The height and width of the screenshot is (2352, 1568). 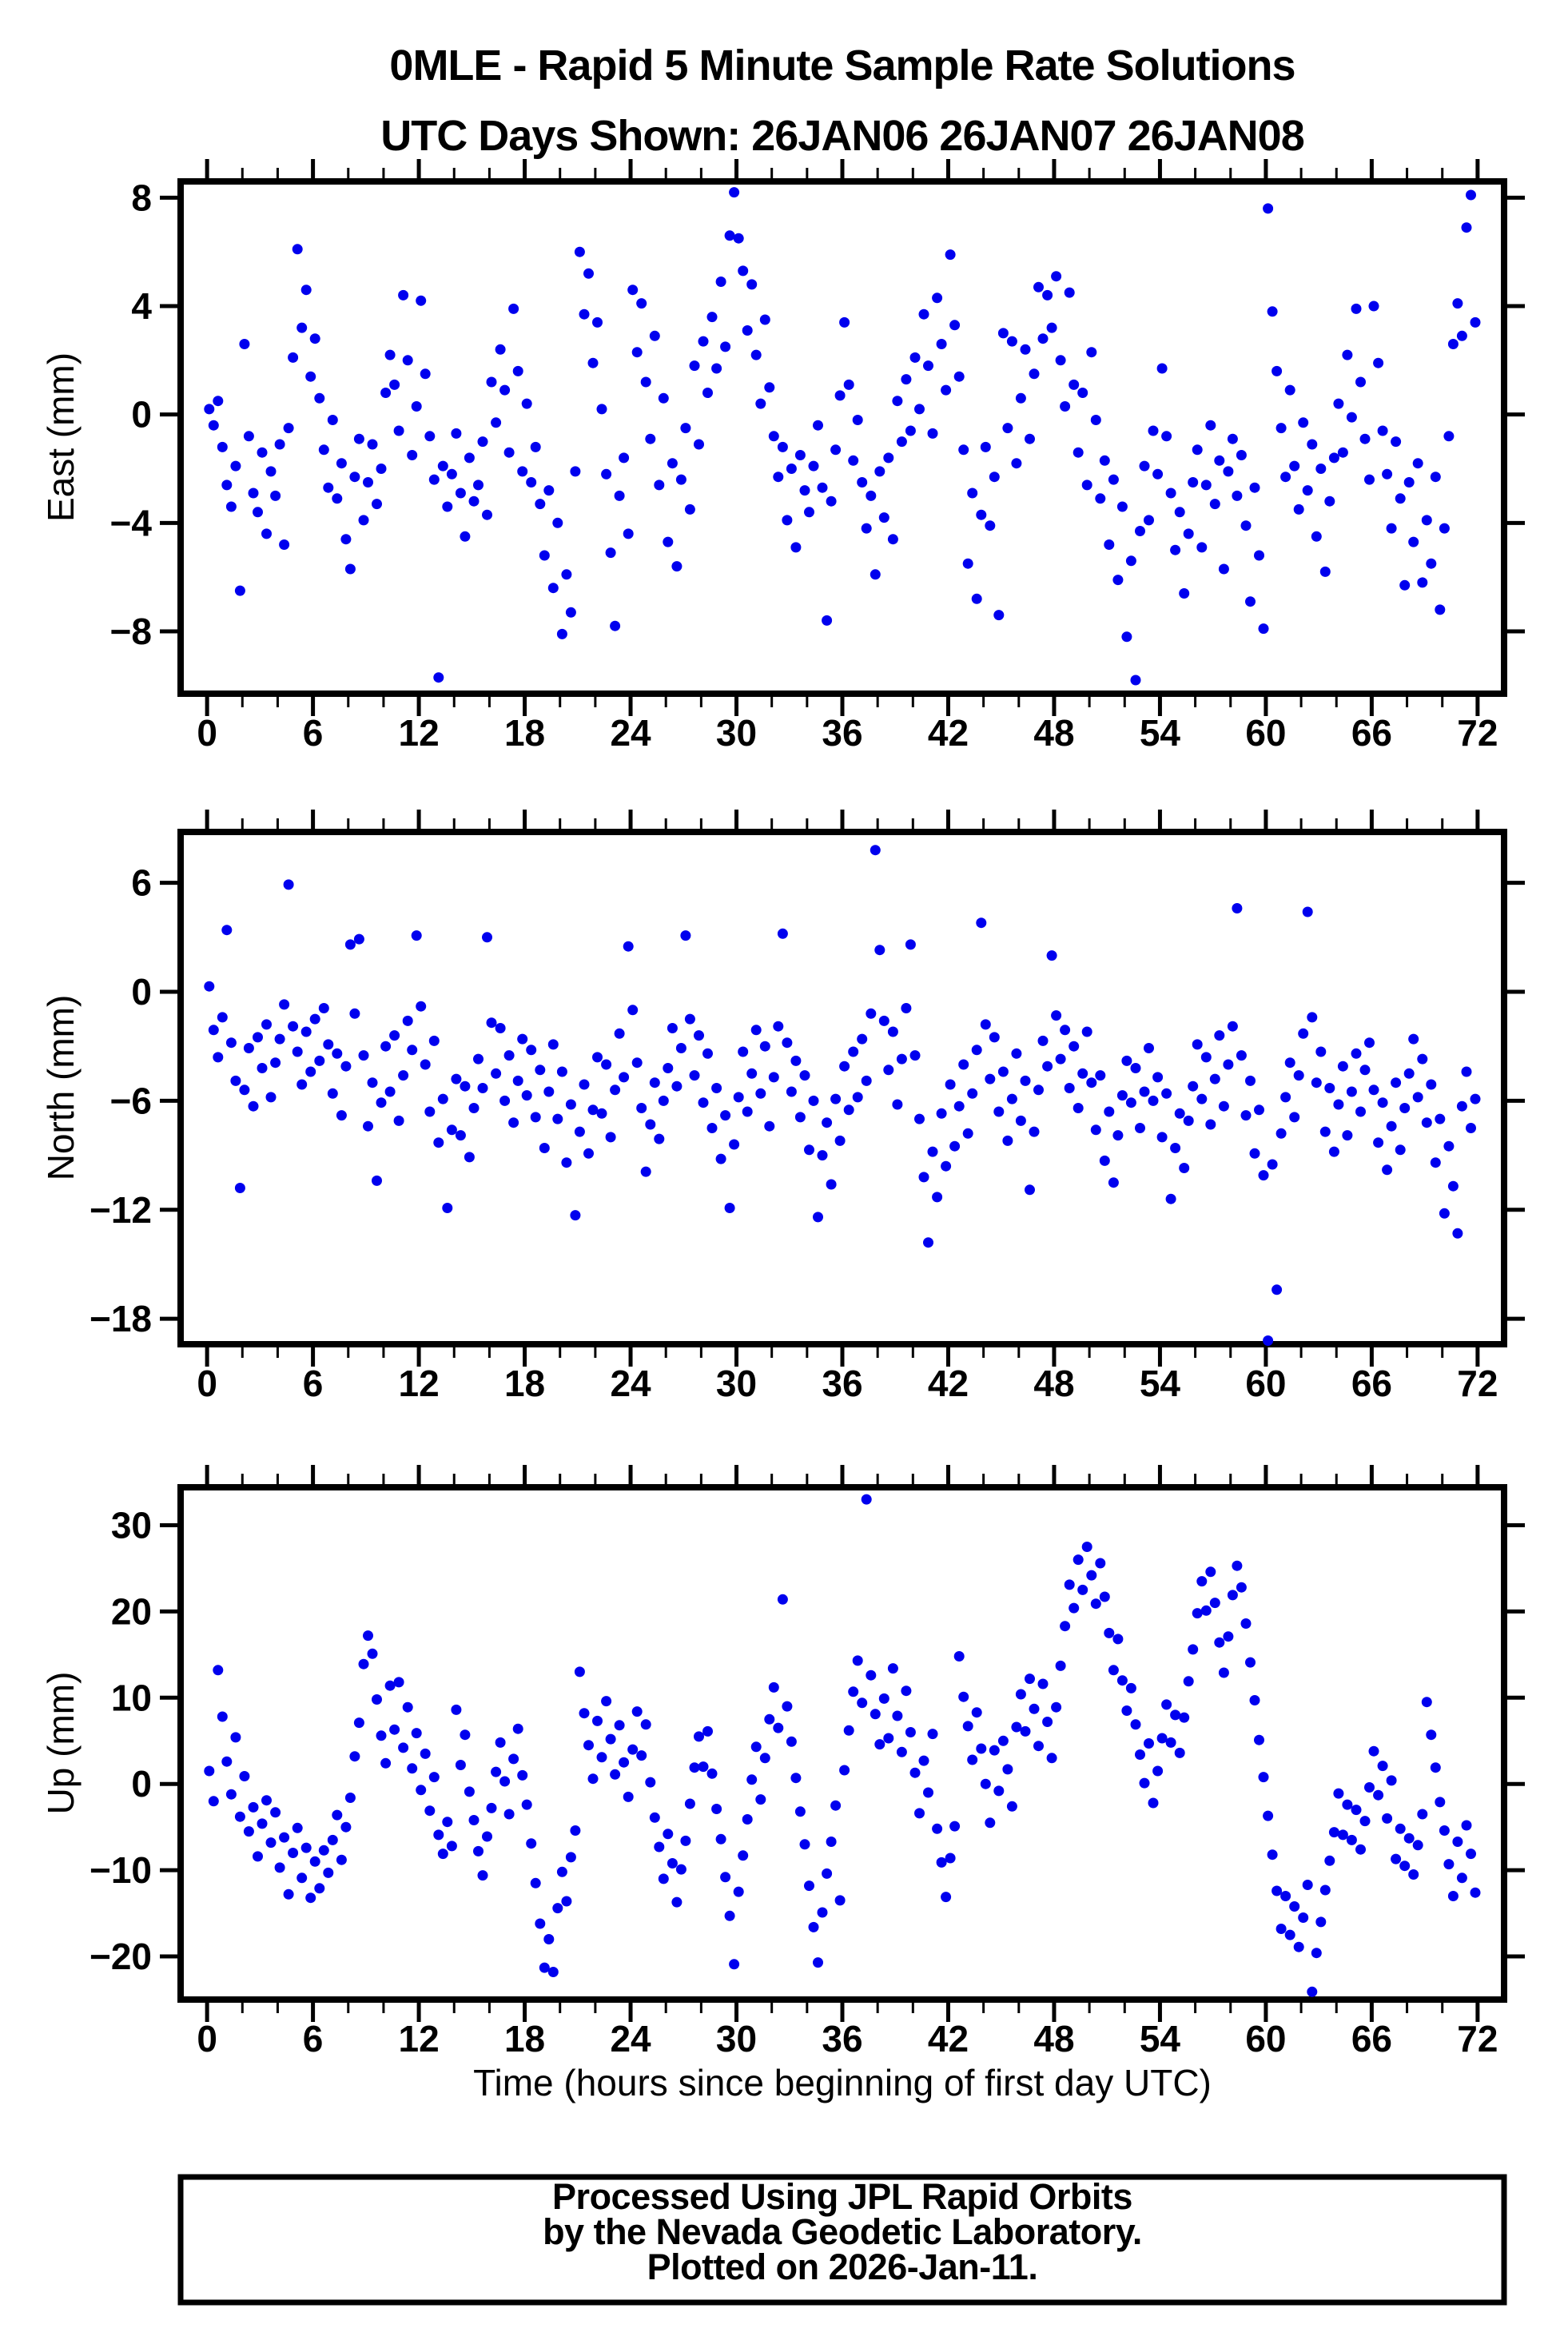 I want to click on x-tick-label: 36, so click(x=842, y=1383).